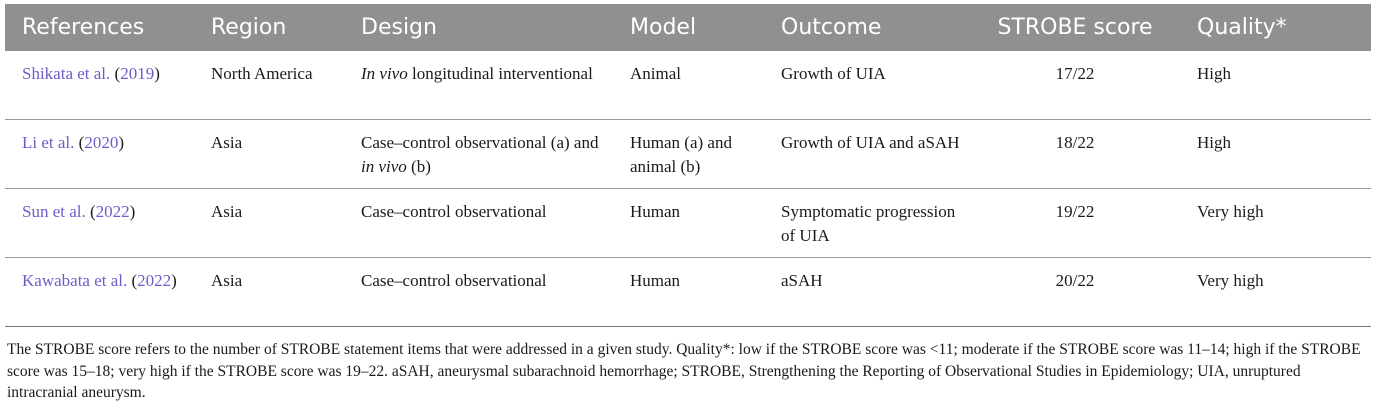  What do you see at coordinates (867, 292) in the screenshot?
I see `cell-outcome: aSAH` at bounding box center [867, 292].